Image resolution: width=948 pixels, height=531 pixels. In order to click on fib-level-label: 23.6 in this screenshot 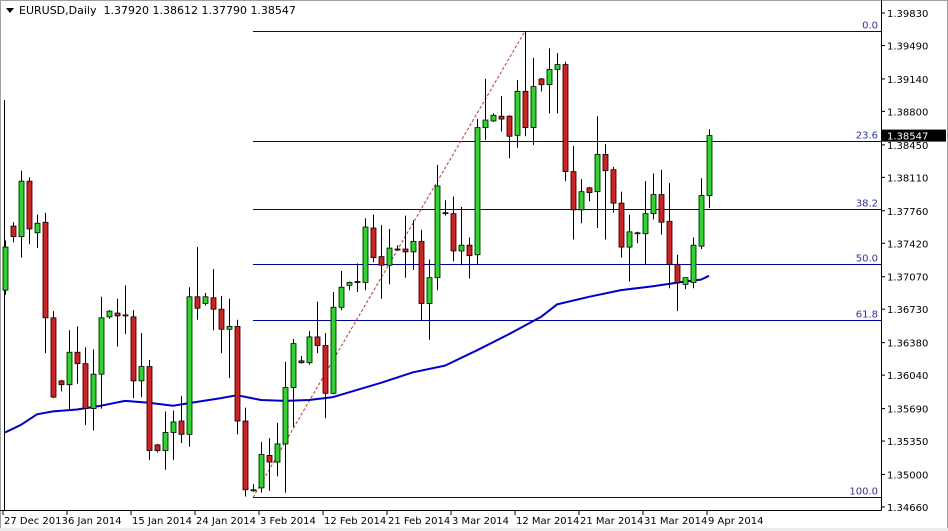, I will do `click(867, 136)`.